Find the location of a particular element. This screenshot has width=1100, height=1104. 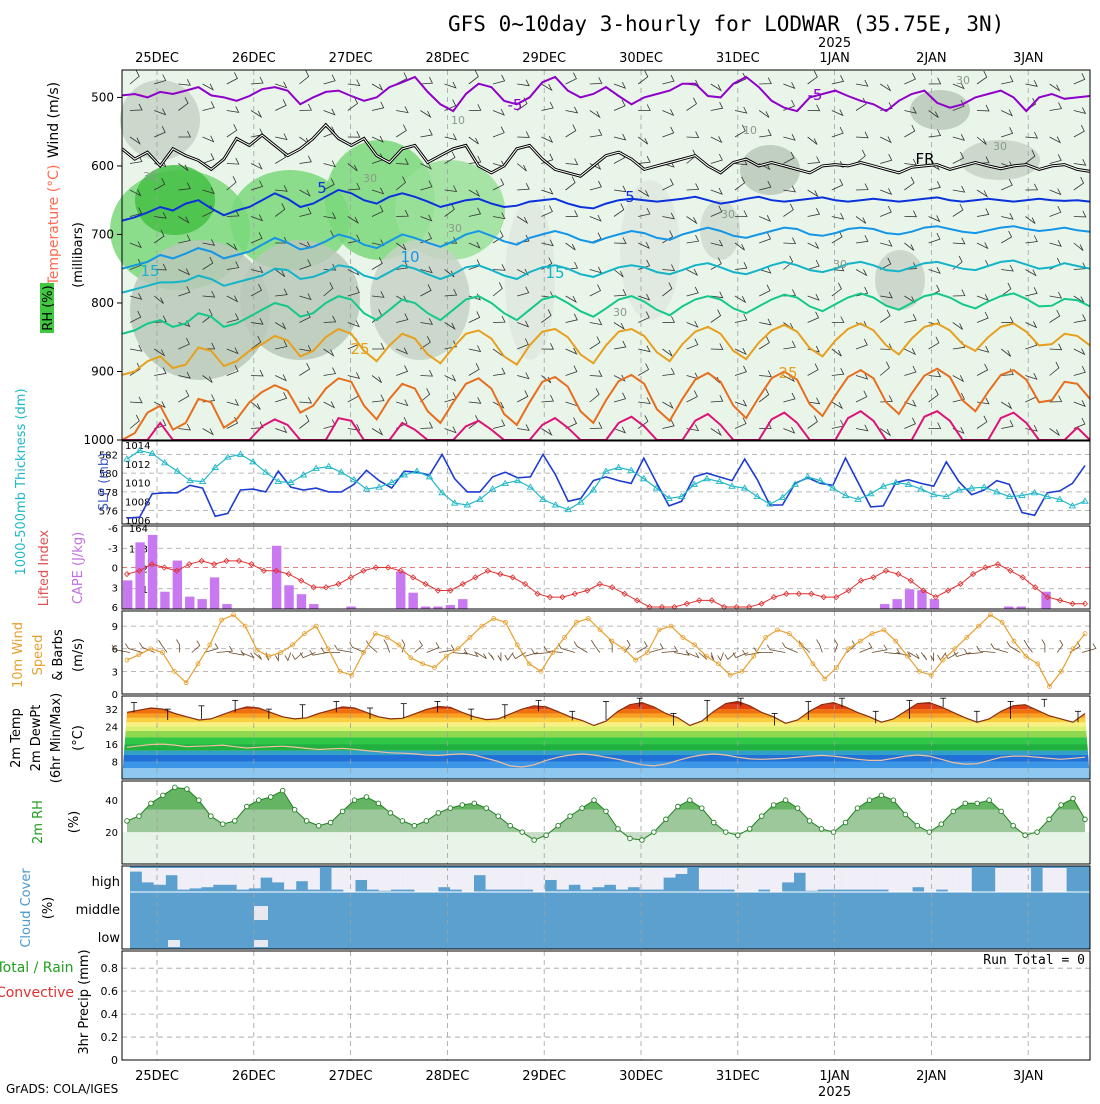

cloud-level-low: low is located at coordinates (109, 938).